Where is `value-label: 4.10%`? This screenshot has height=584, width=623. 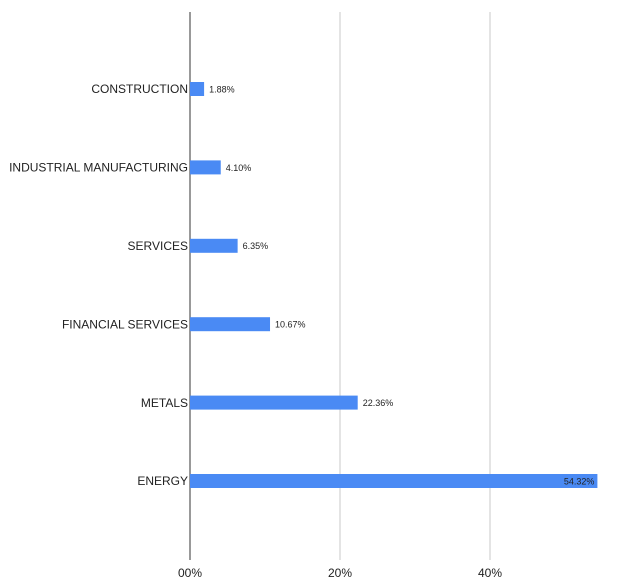
value-label: 4.10% is located at coordinates (239, 168).